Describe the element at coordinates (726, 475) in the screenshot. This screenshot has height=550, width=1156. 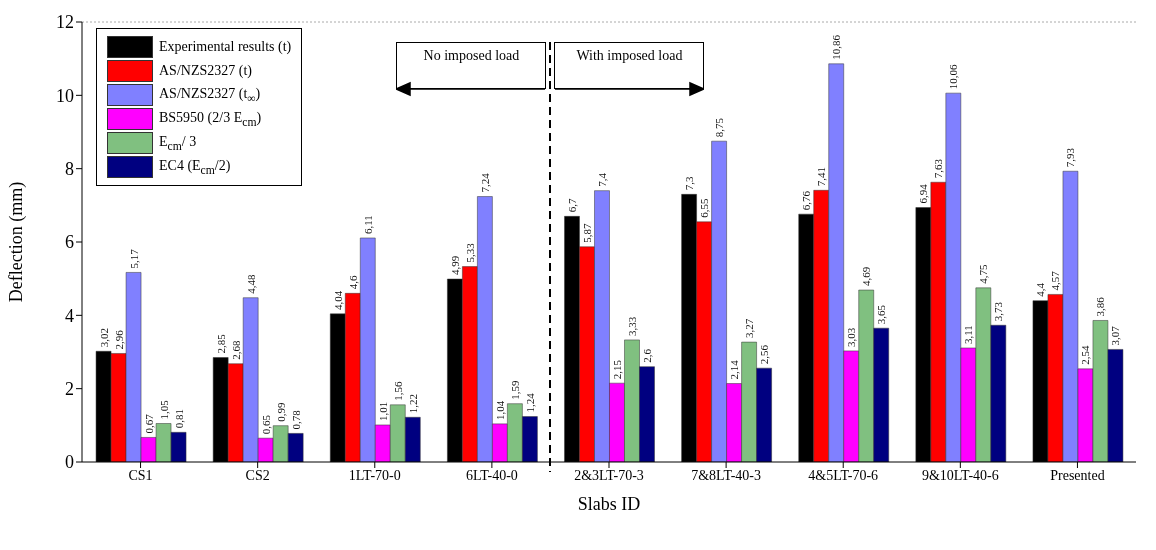
I see `x-tick-label: 7&8LT-40-3` at that location.